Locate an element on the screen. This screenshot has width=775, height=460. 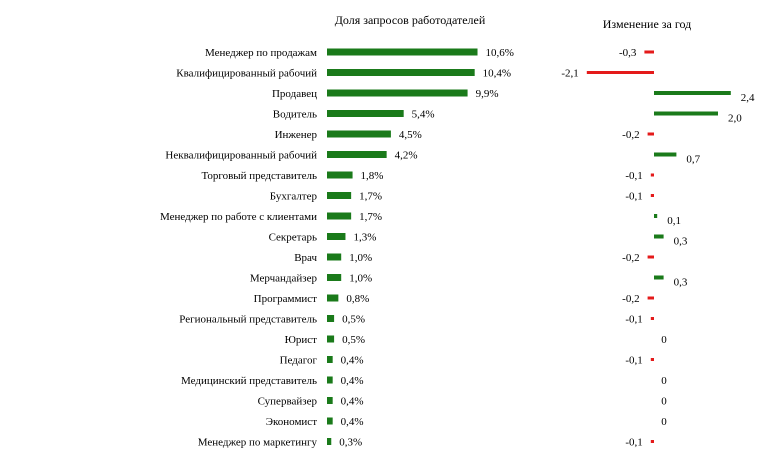
change-chart-title: Изменение за год is located at coordinates (647, 24).